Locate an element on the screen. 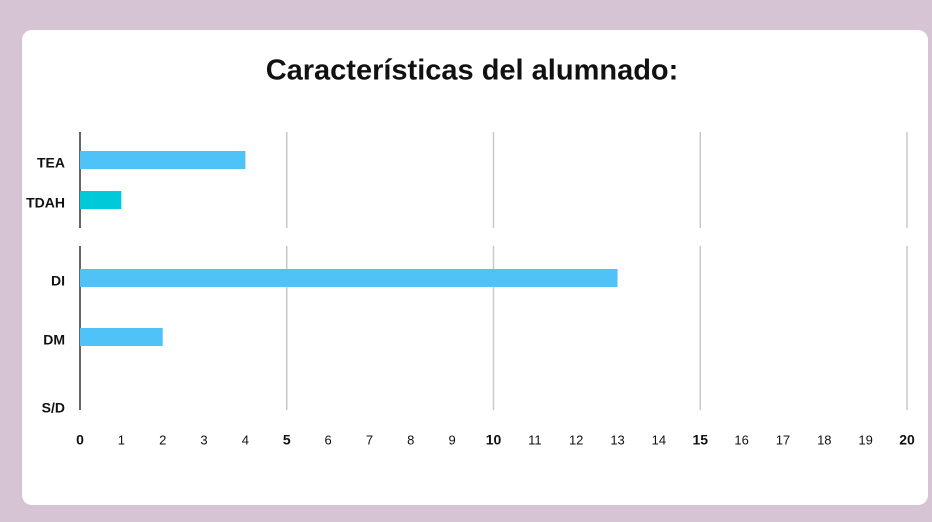  x-tick-label: 15 is located at coordinates (700, 440).